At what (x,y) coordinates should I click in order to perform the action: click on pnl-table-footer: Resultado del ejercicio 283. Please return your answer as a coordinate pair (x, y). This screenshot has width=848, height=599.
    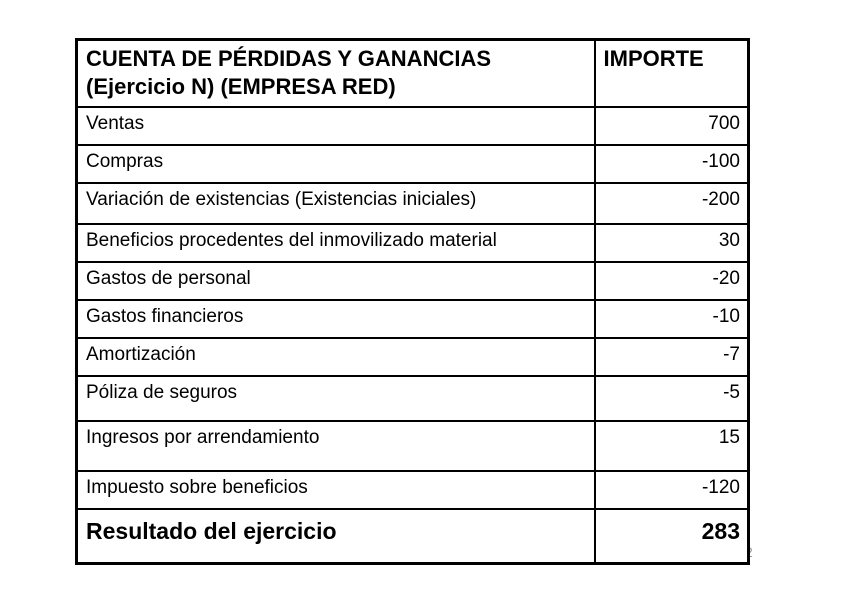
    Looking at the image, I should click on (412, 536).